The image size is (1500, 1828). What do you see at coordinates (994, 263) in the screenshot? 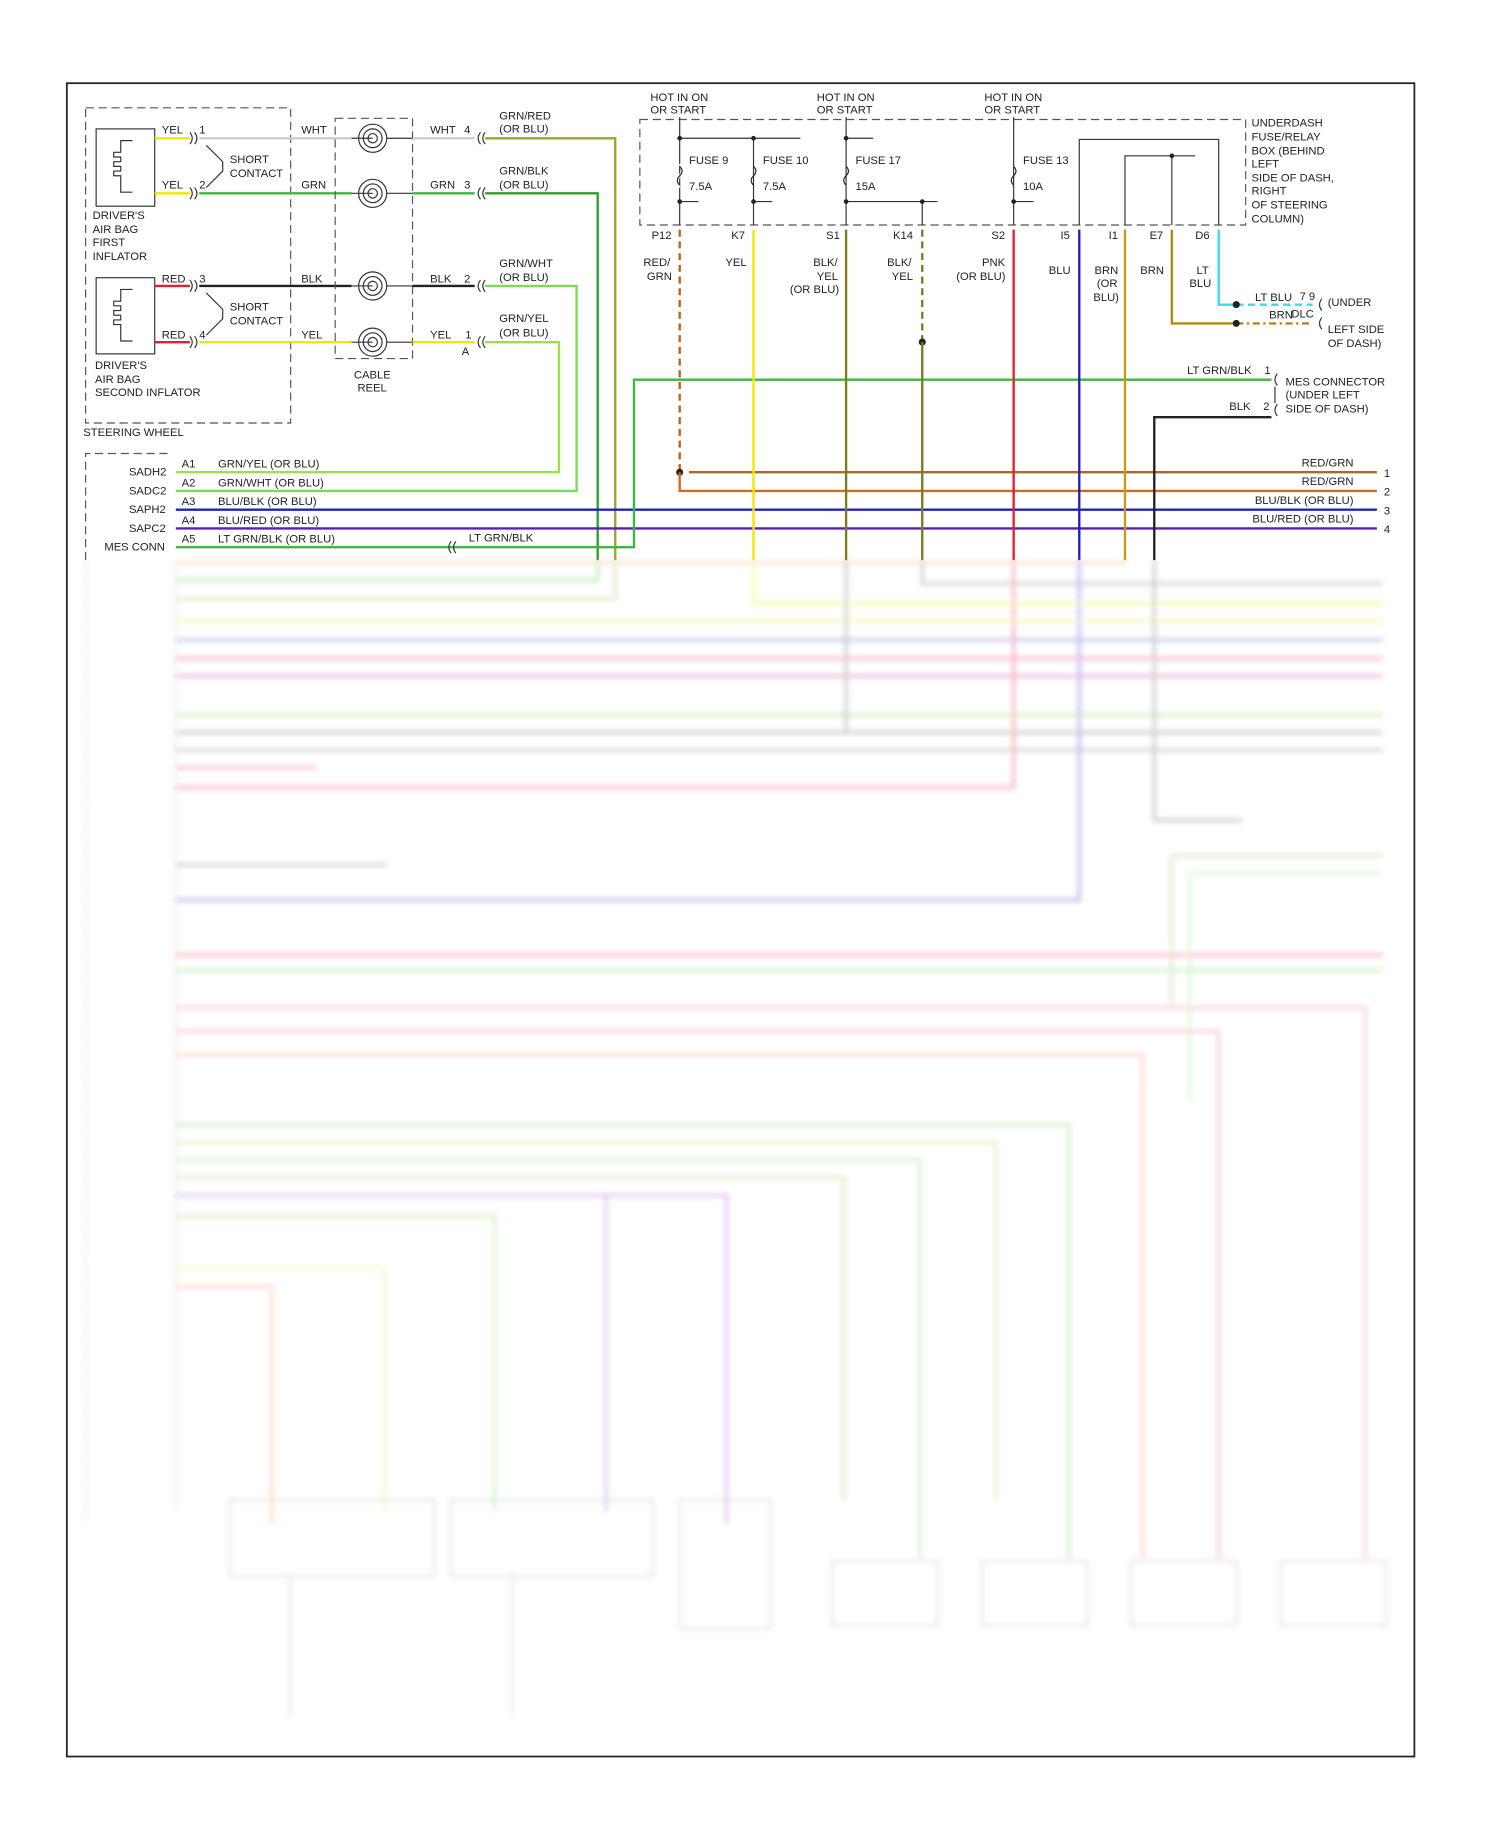
I see `wire-label: PNK` at bounding box center [994, 263].